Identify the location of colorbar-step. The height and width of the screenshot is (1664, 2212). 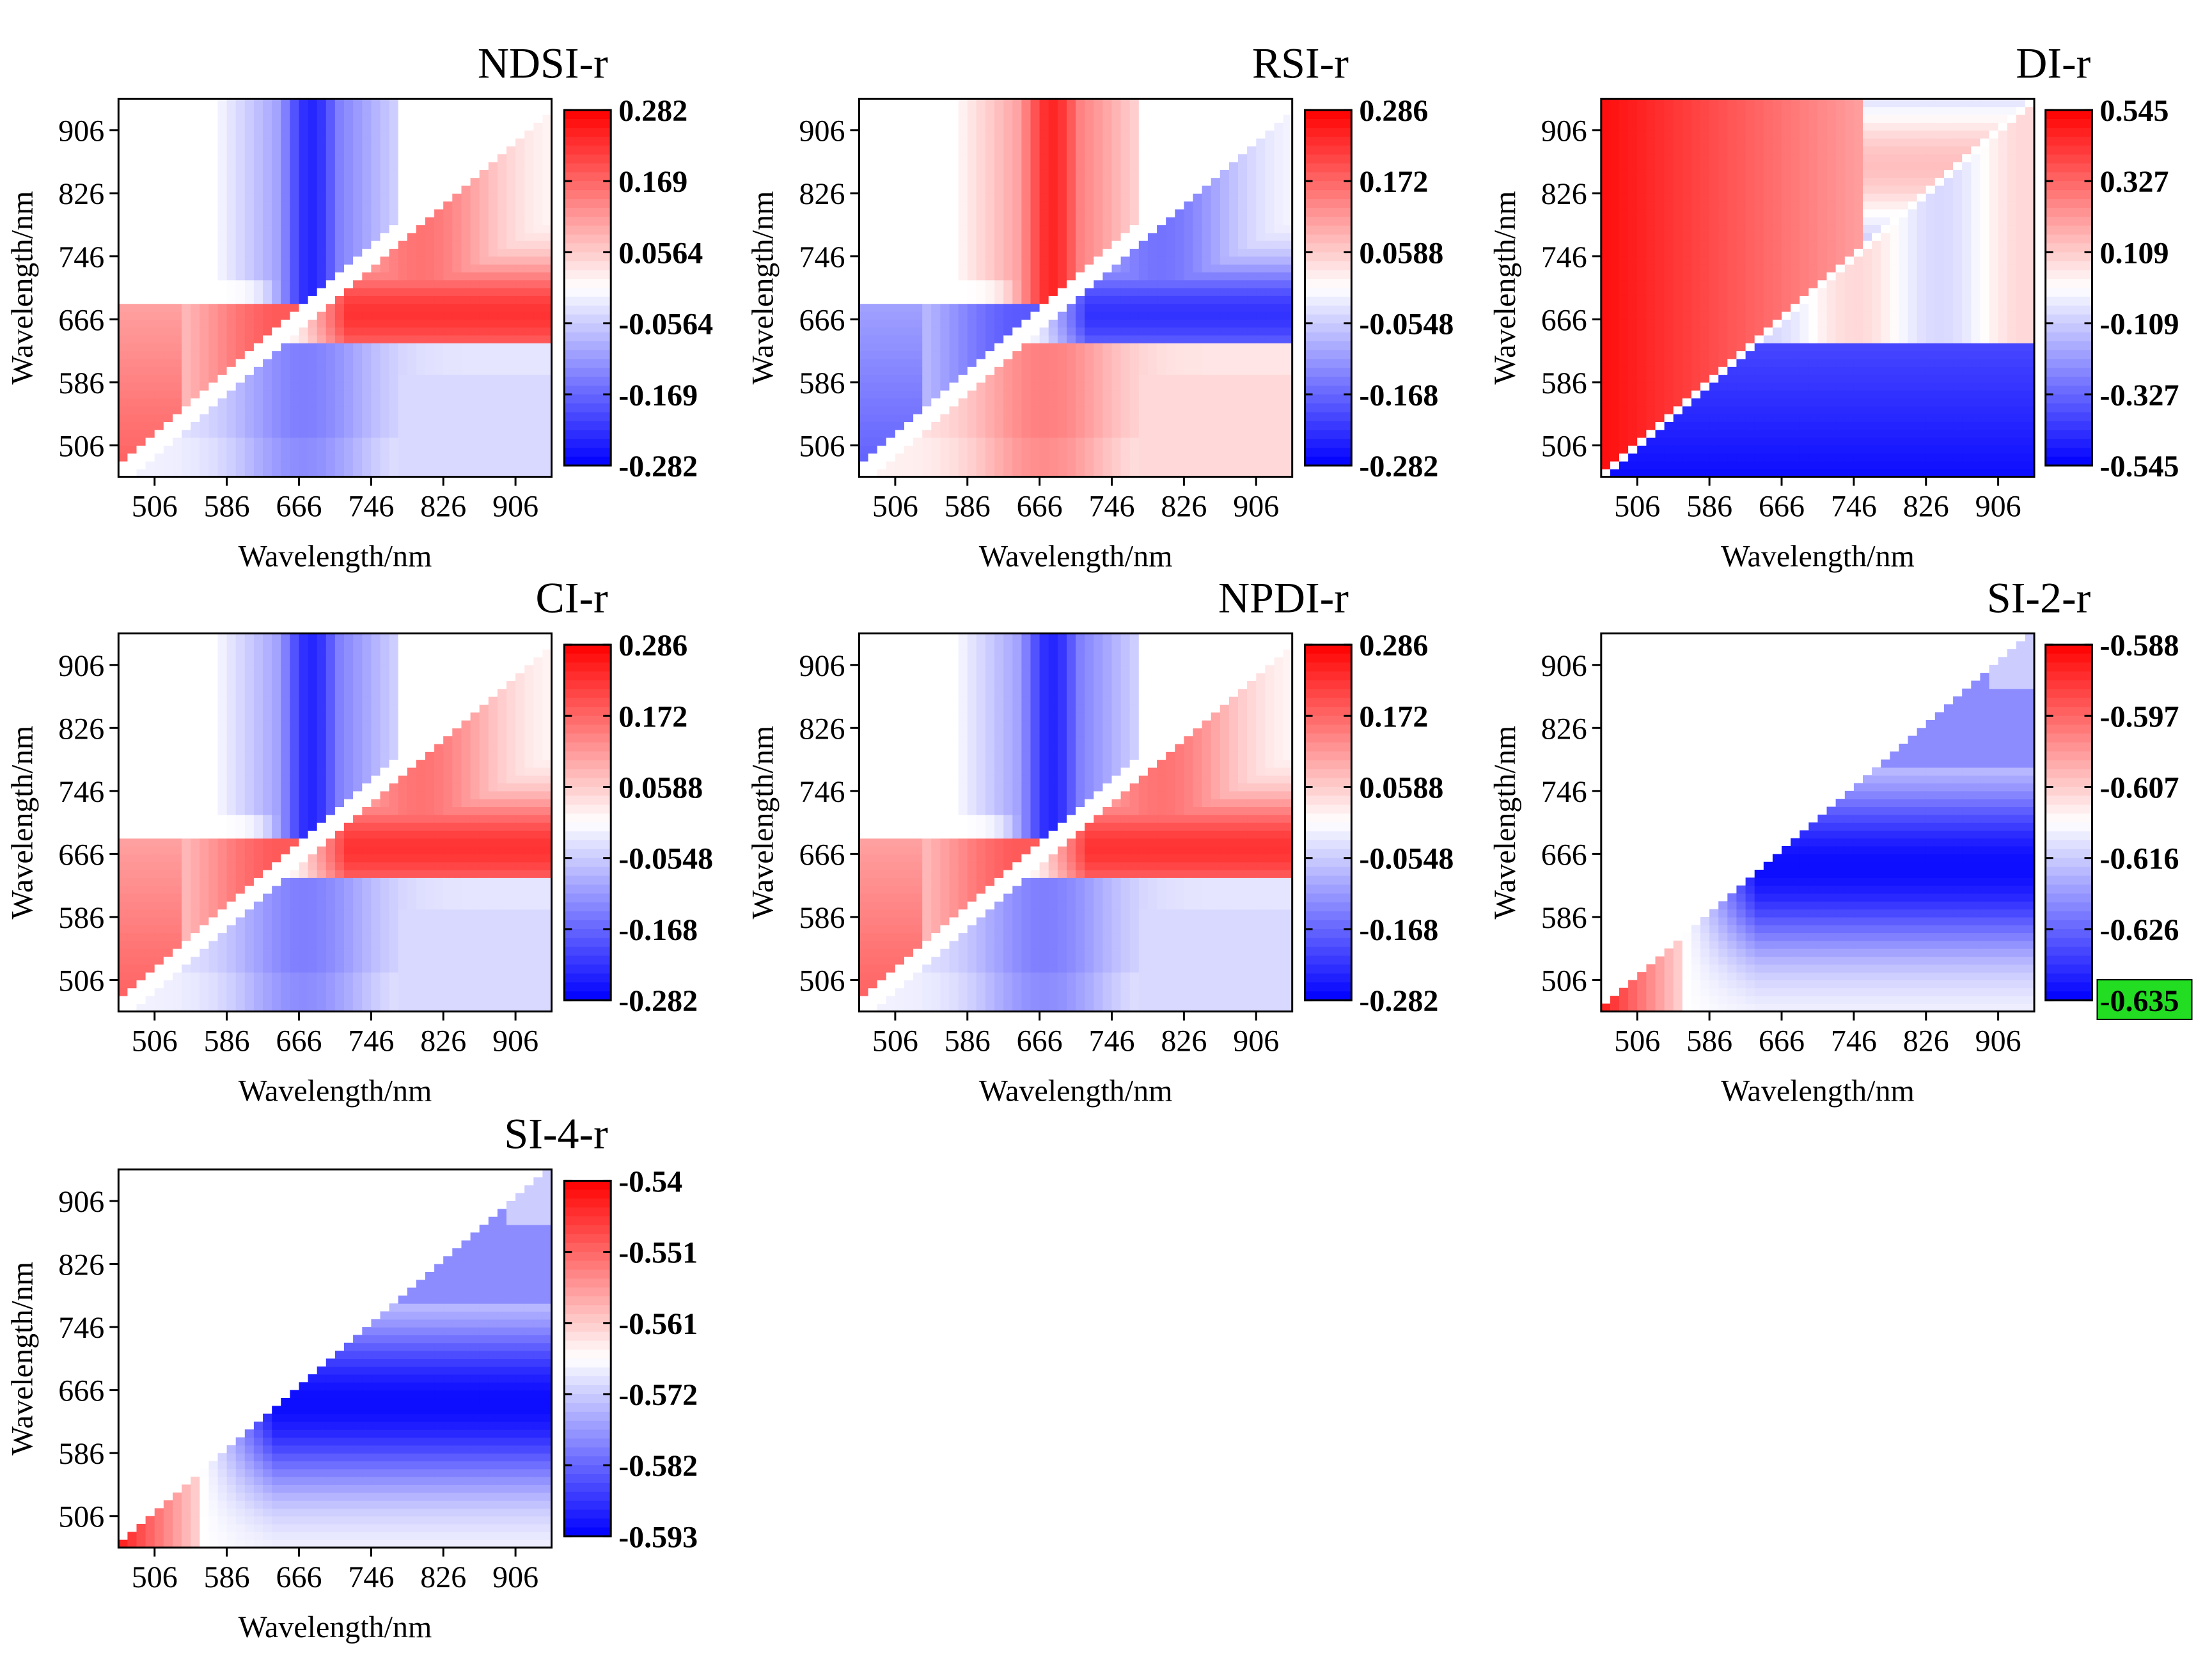
(587, 239).